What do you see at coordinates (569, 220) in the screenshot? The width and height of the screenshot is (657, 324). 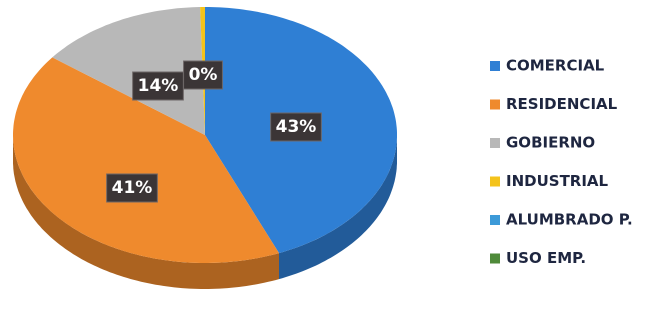 I see `legend-label: ALUMBRADO P.` at bounding box center [569, 220].